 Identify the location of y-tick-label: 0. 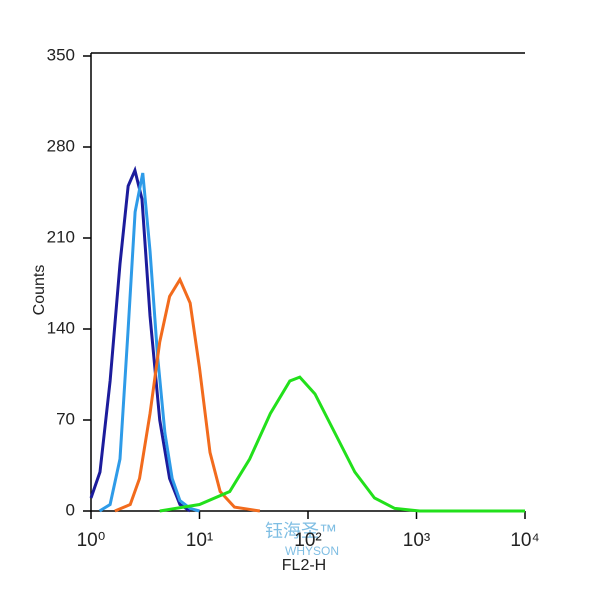
(70, 509).